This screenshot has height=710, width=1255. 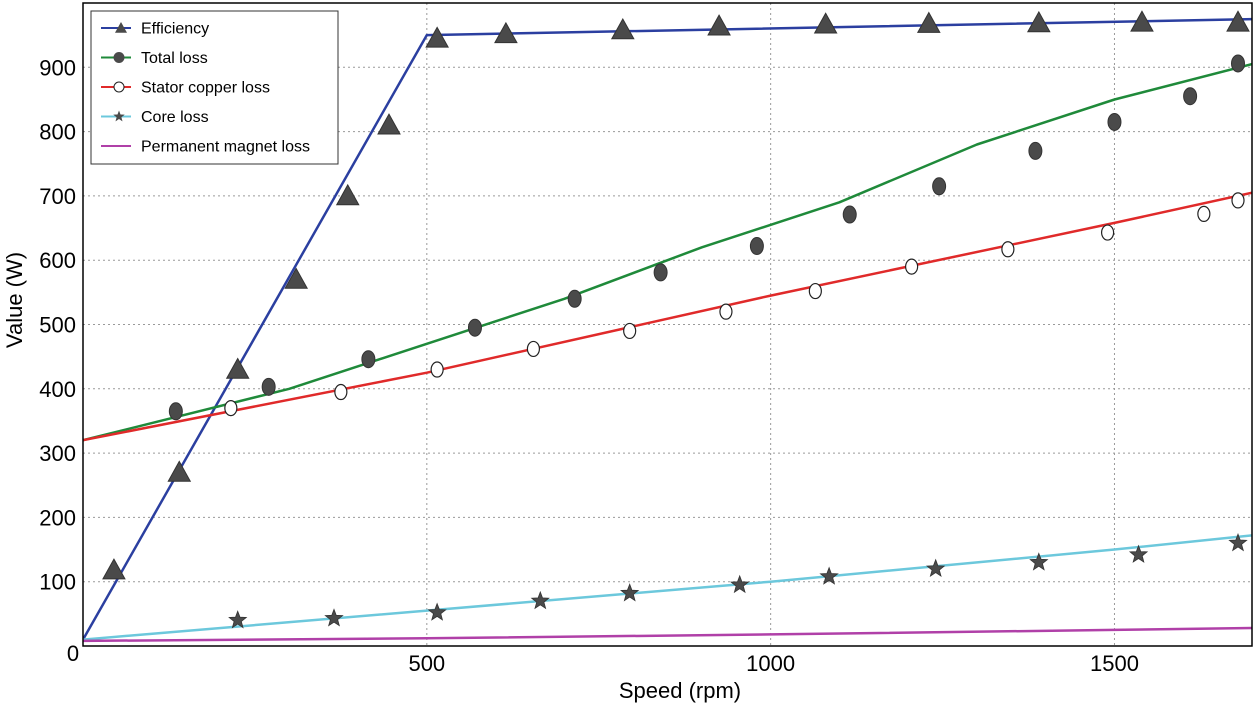 What do you see at coordinates (680, 690) in the screenshot?
I see `x-axis-title: Speed (rpm)` at bounding box center [680, 690].